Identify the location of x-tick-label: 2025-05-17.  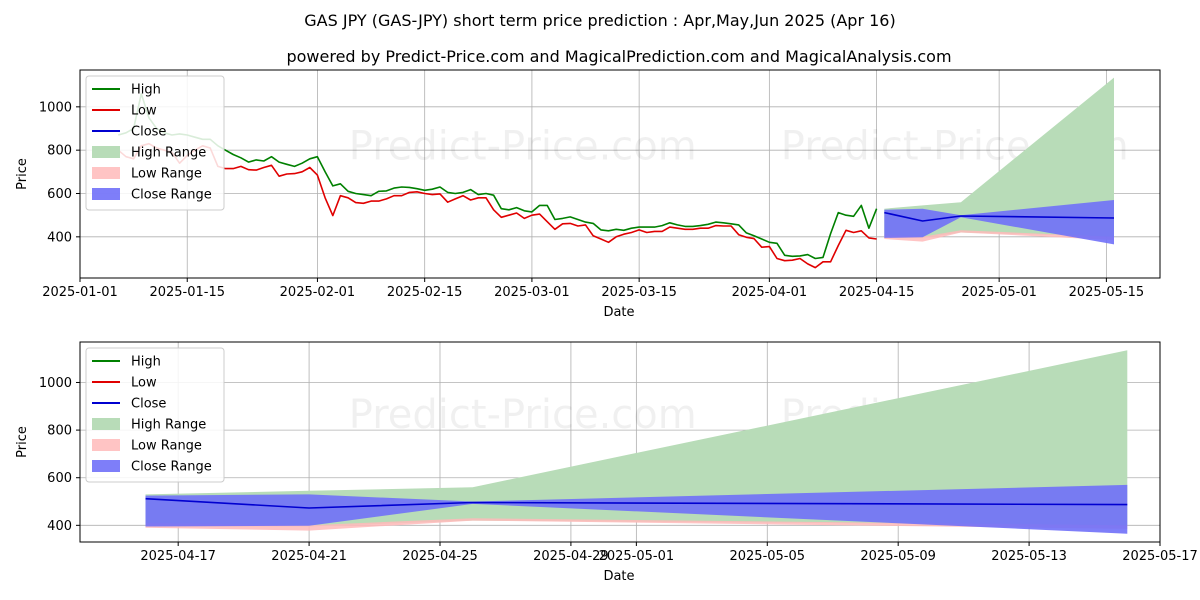
(1160, 556).